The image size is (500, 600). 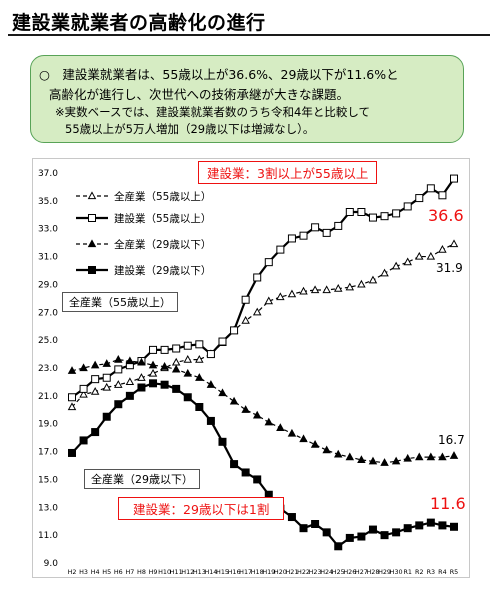 I want to click on x-tick-label: H21, so click(x=291, y=572).